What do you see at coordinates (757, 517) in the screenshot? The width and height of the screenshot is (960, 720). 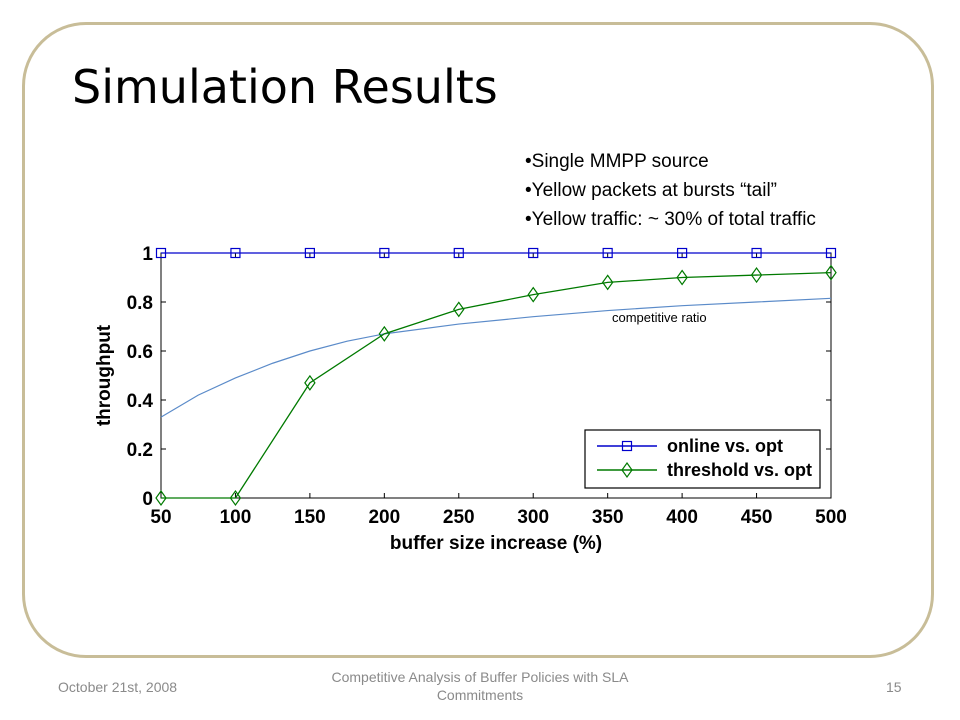 I see `x-tick-label: 450` at bounding box center [757, 517].